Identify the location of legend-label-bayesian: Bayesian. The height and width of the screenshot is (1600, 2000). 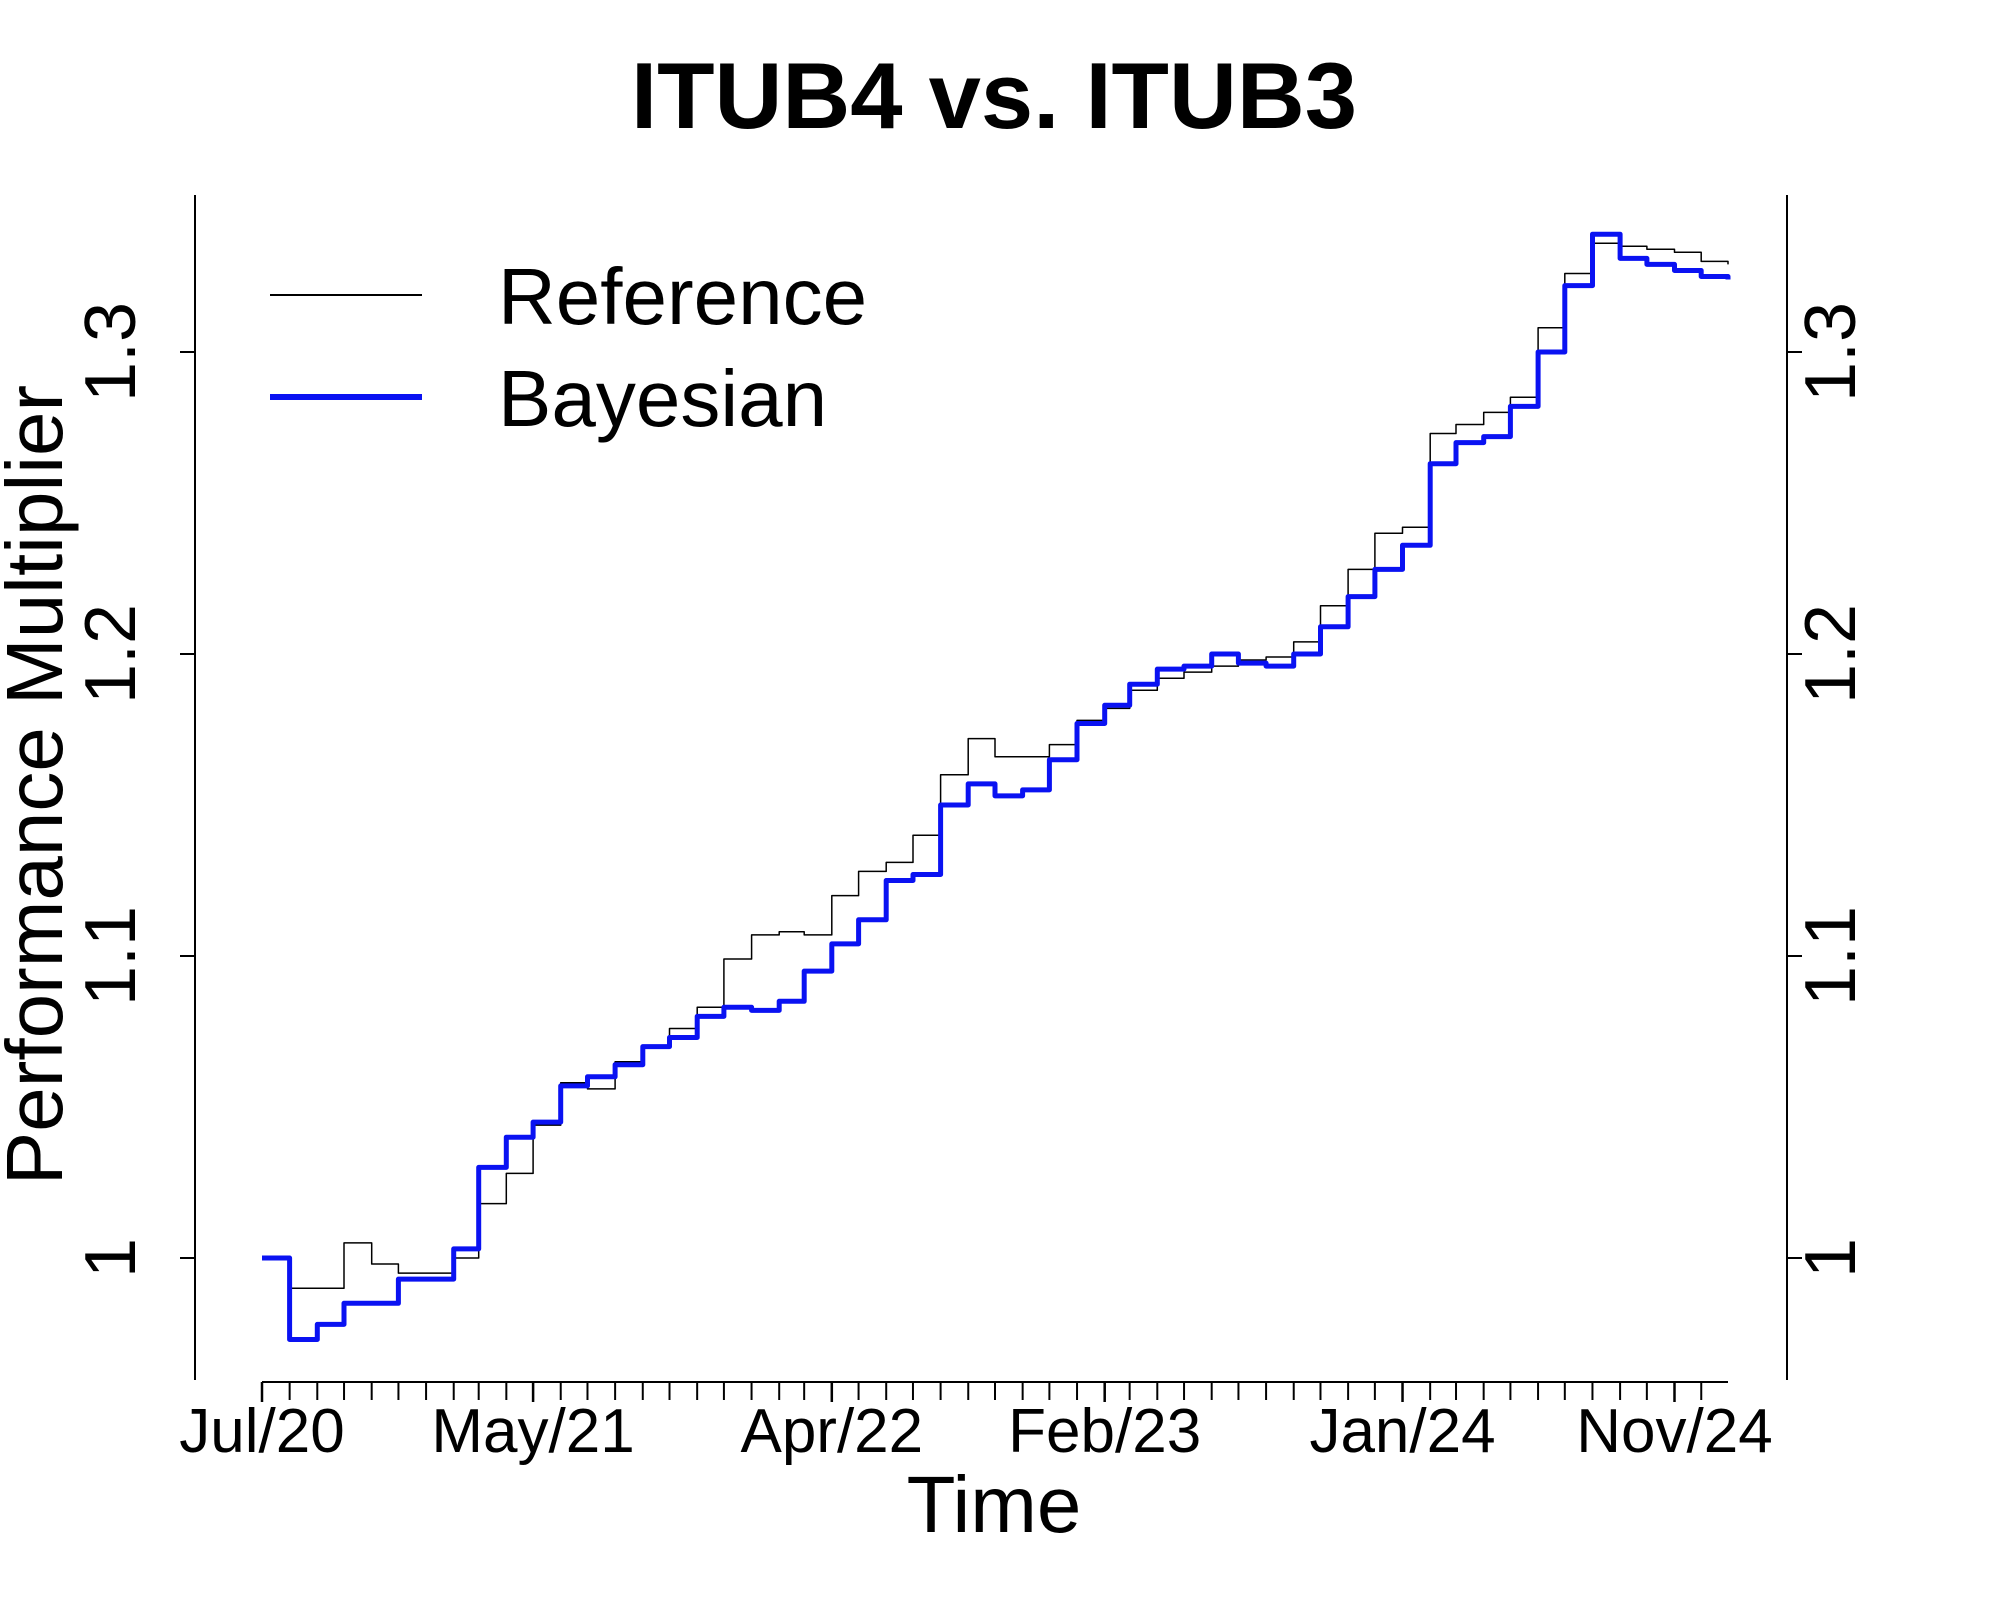
(662, 398).